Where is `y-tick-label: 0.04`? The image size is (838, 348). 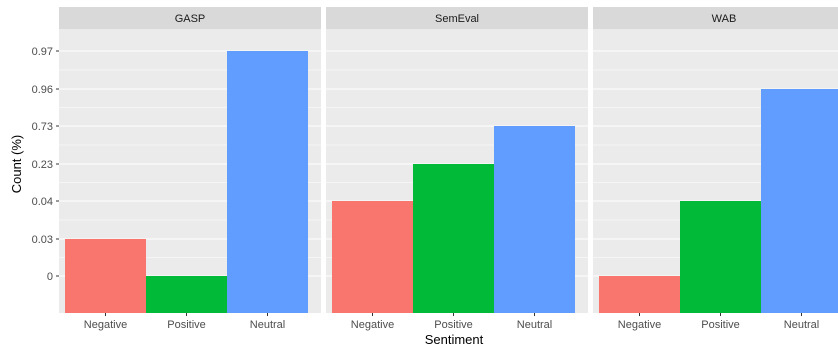
y-tick-label: 0.04 is located at coordinates (42, 202).